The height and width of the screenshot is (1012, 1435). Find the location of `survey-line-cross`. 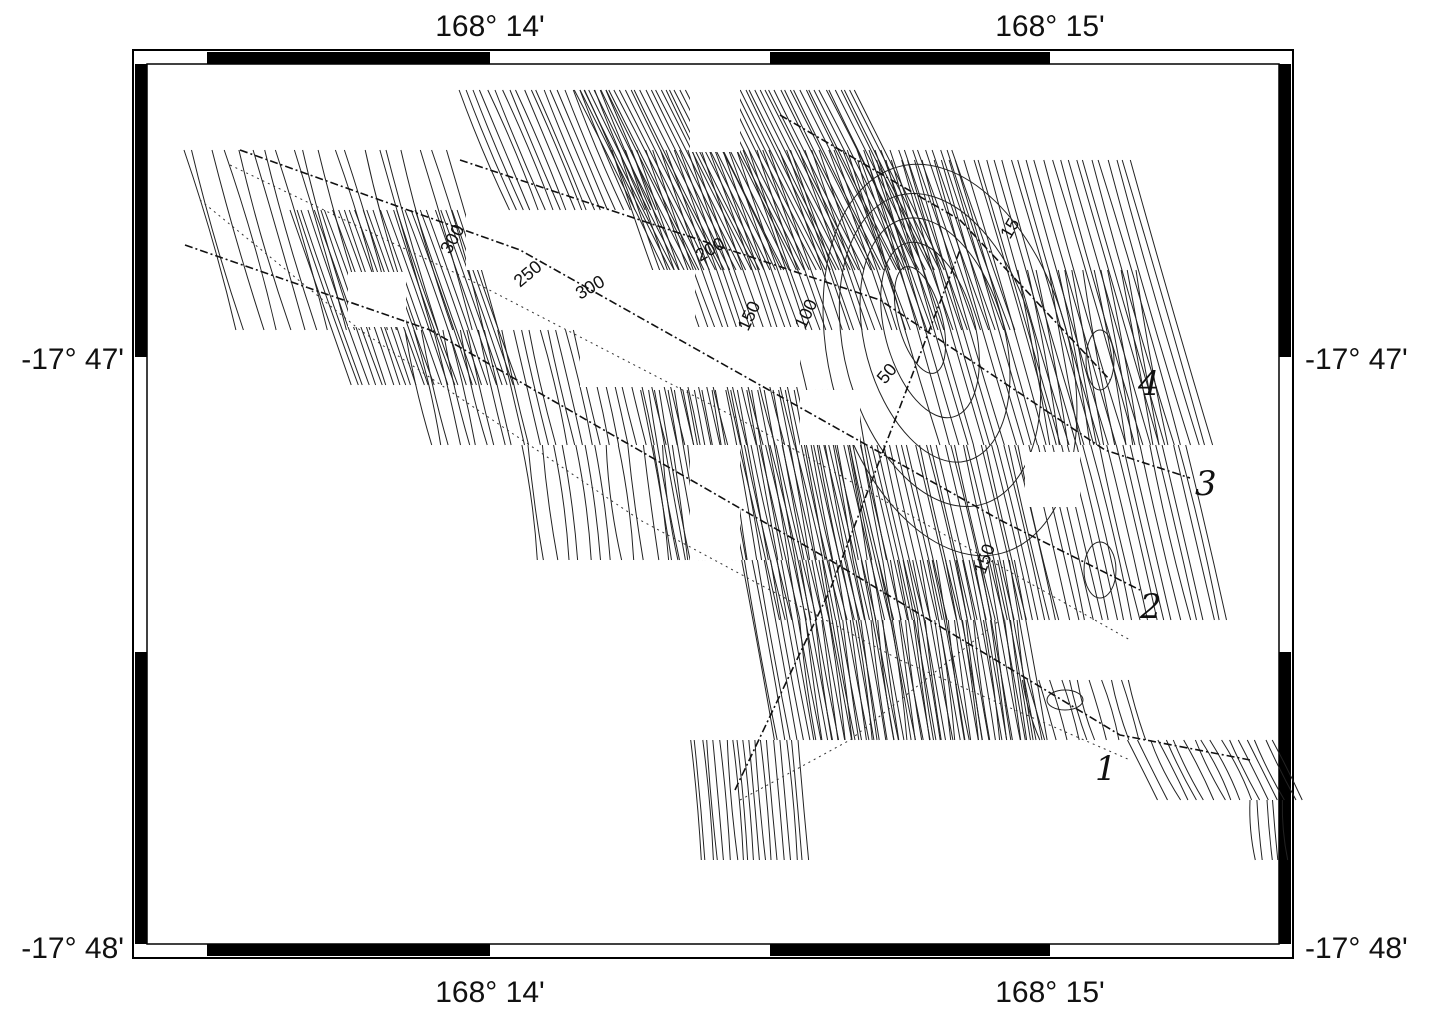

survey-line-cross is located at coordinates (847, 520).